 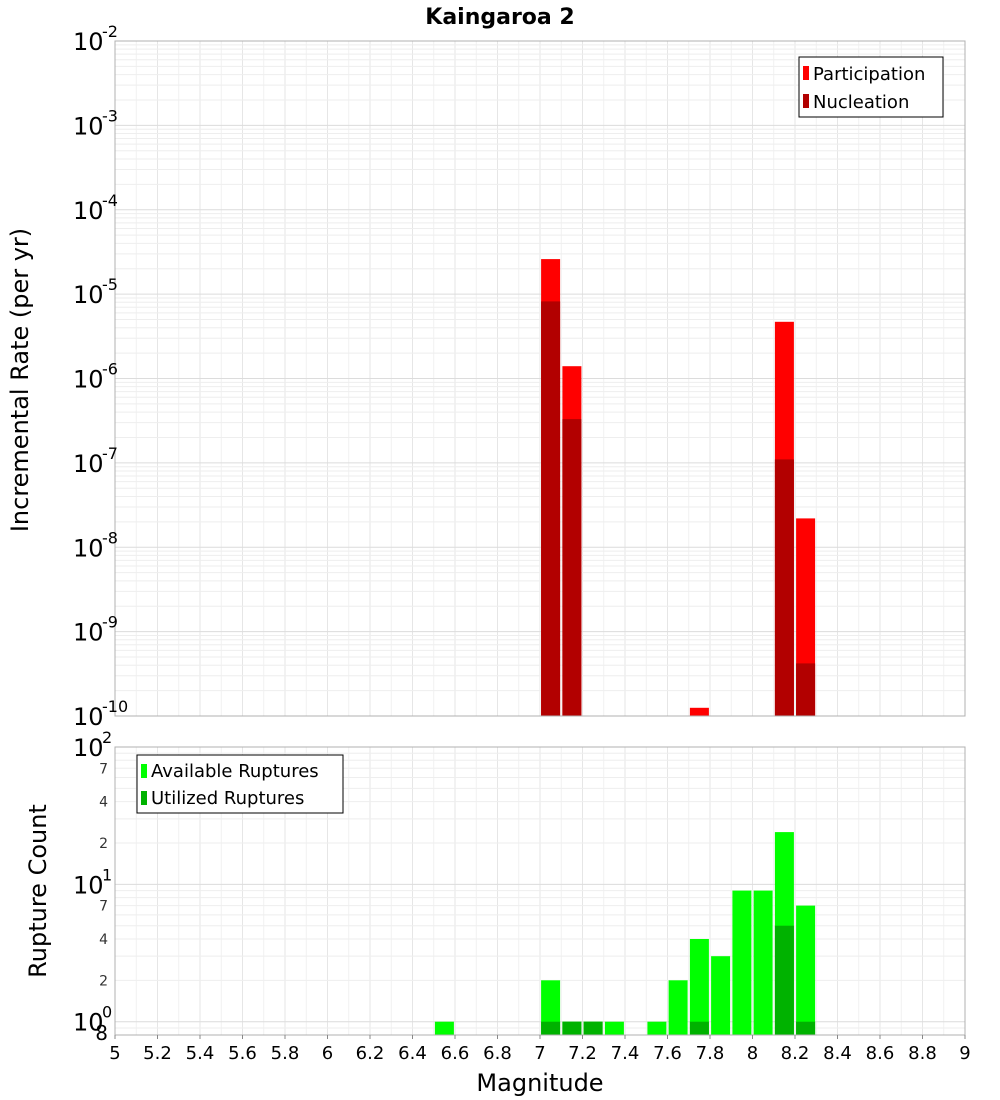 What do you see at coordinates (110, 200) in the screenshot?
I see `y-tick-exponent: -4` at bounding box center [110, 200].